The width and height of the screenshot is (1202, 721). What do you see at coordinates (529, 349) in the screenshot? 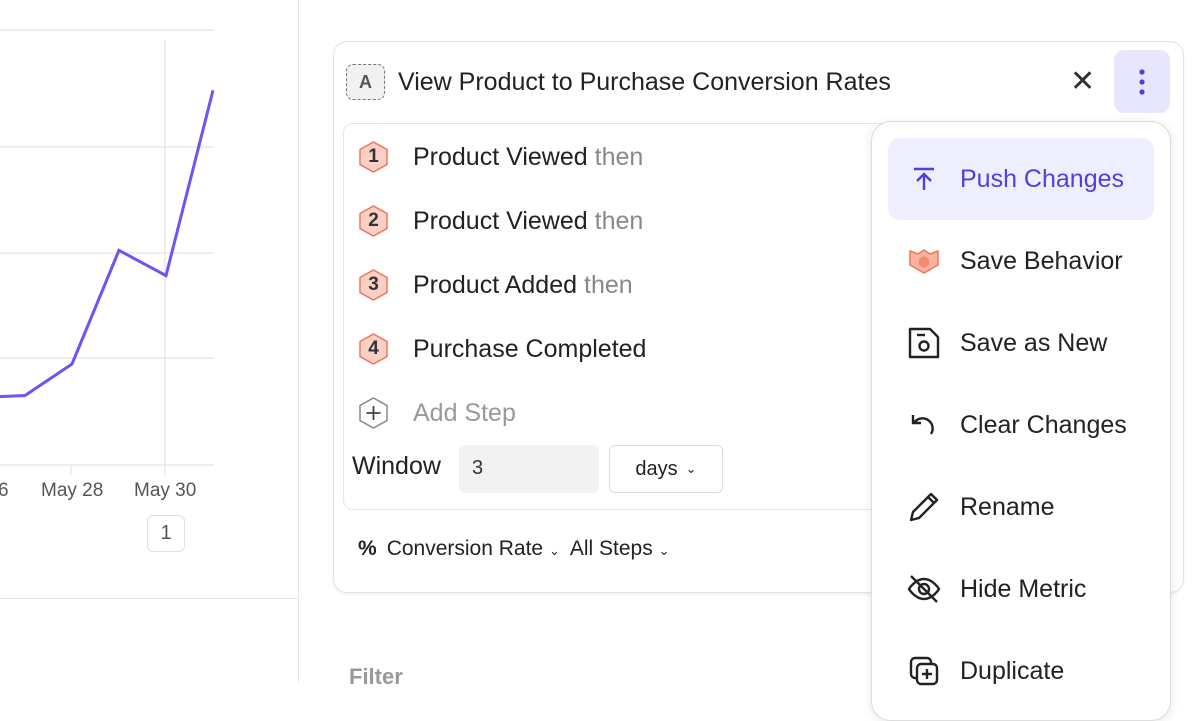
I see `step-event: Purchase Completed` at bounding box center [529, 349].